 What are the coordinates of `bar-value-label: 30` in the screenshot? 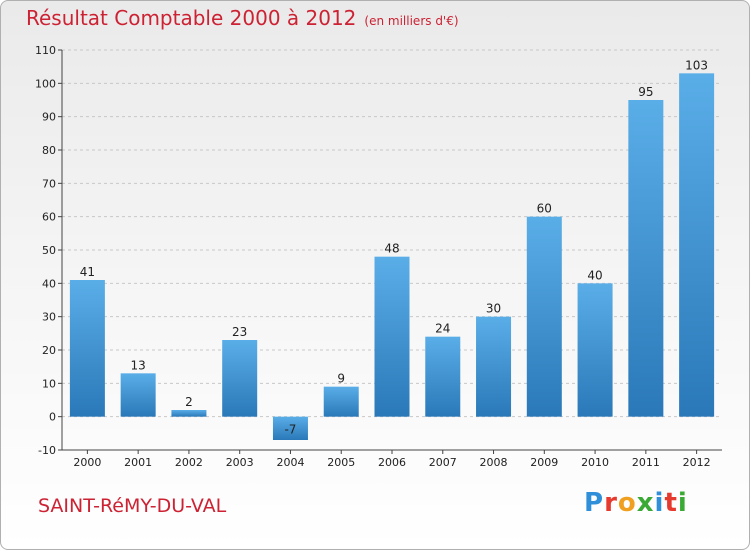 It's located at (493, 309).